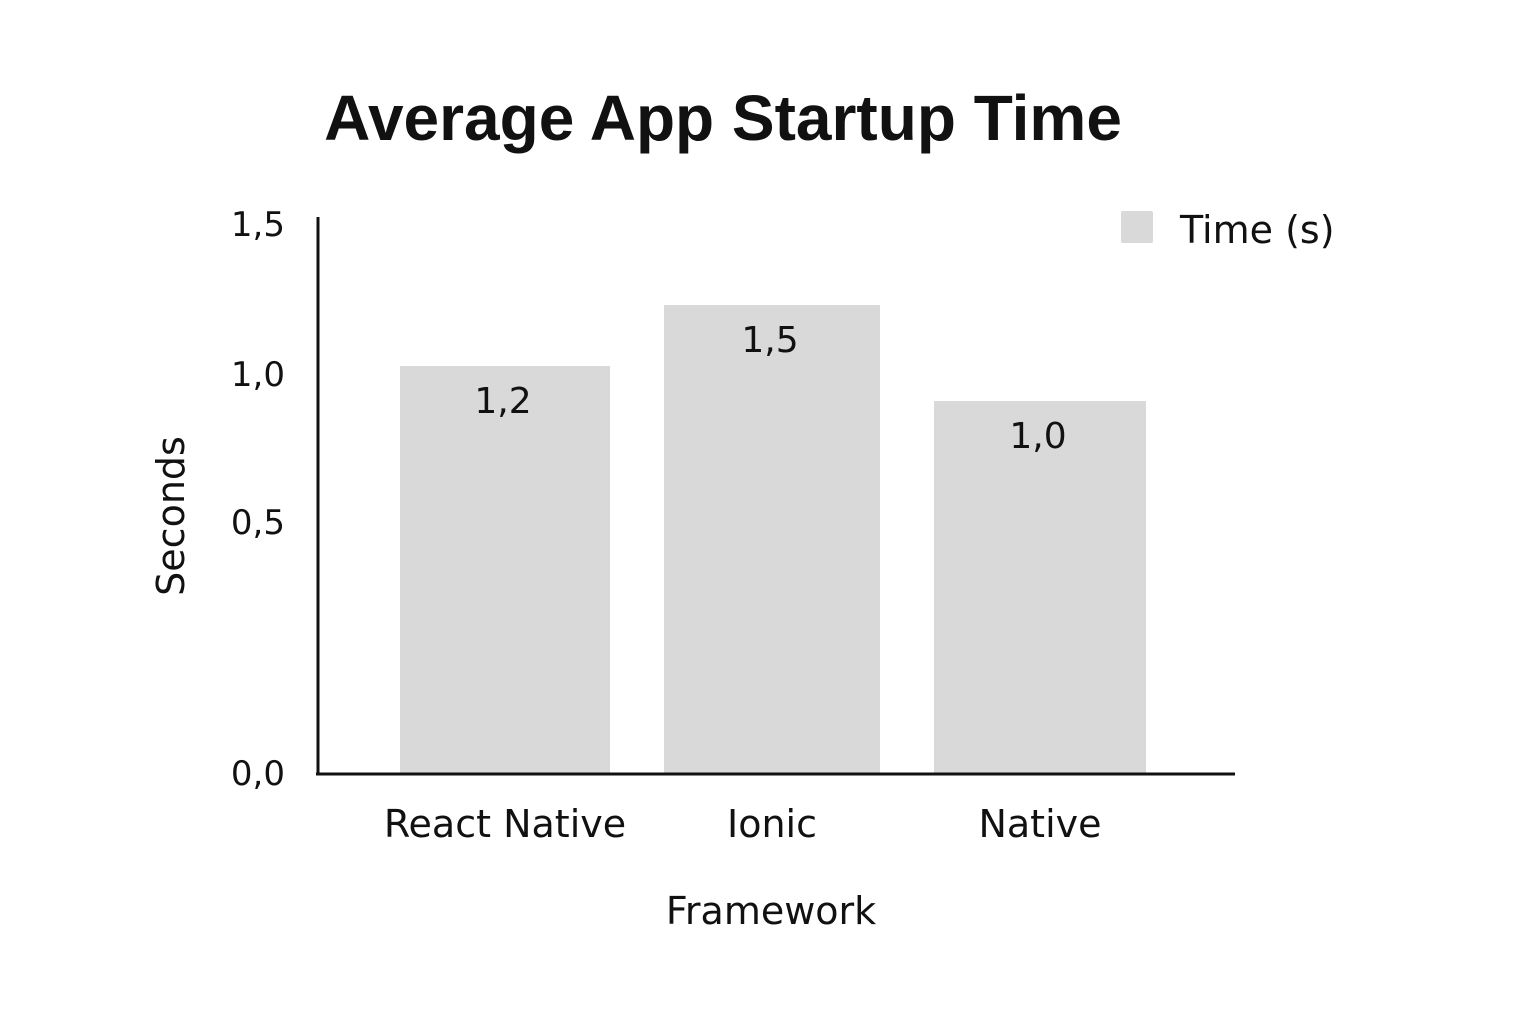  What do you see at coordinates (723, 118) in the screenshot?
I see `chart-title: Average App Startup Time` at bounding box center [723, 118].